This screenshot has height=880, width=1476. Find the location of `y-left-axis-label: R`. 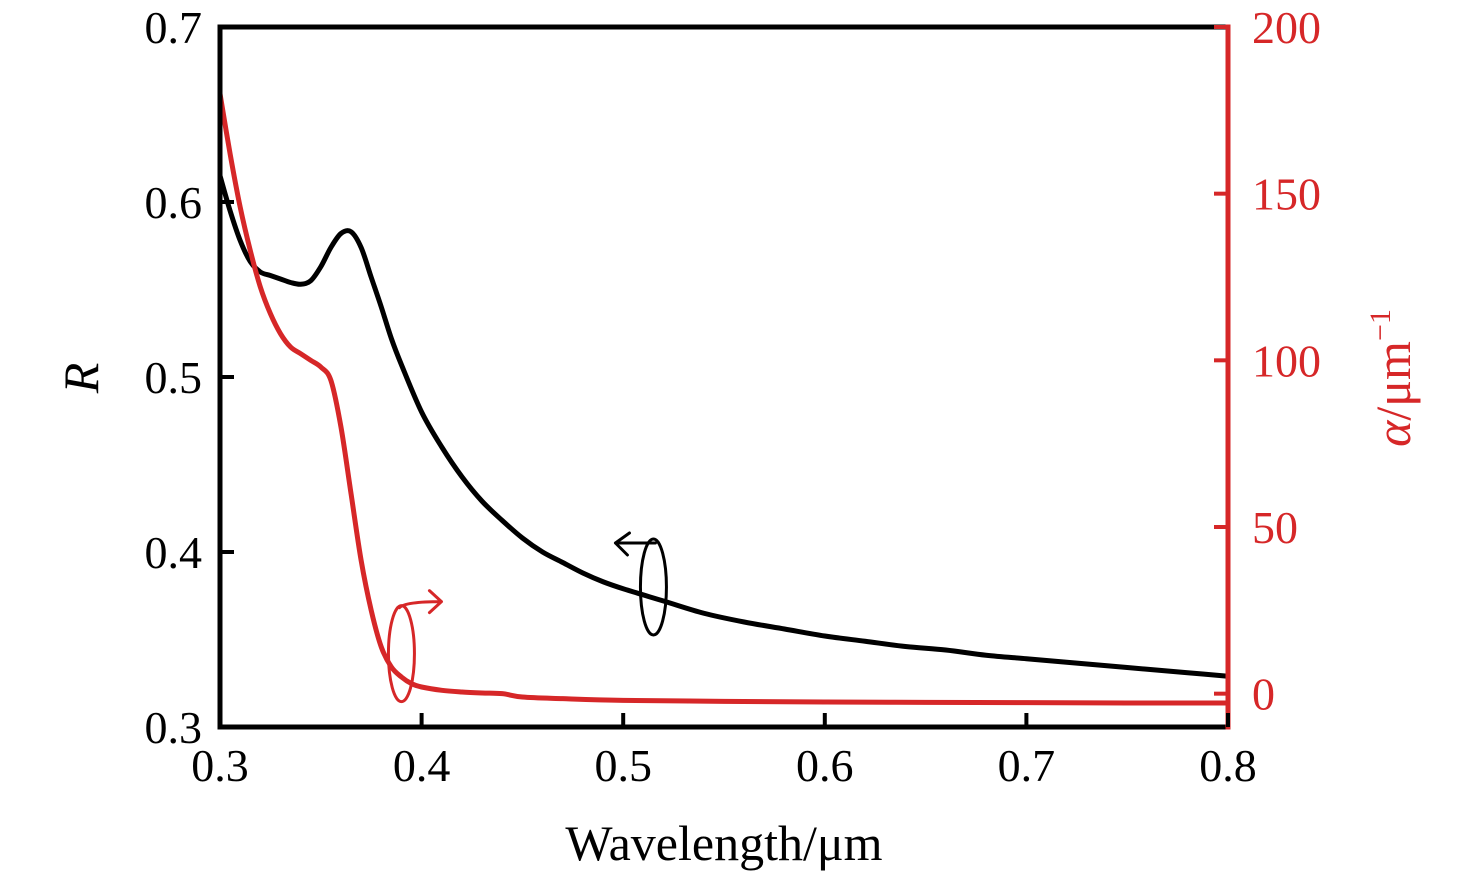

y-left-axis-label: R is located at coordinates (81, 379).